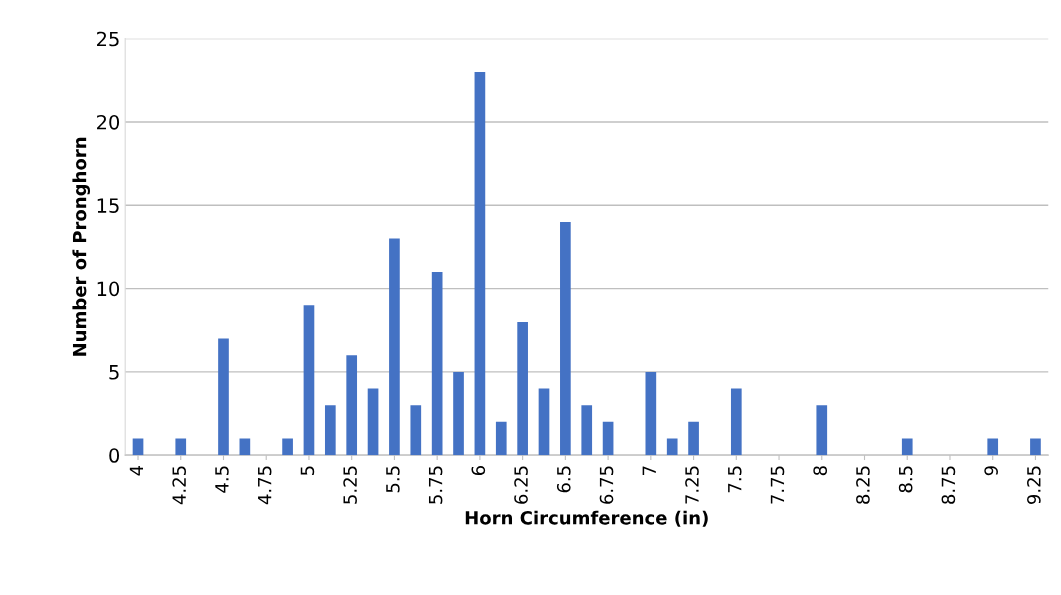 This screenshot has height=595, width=1061. I want to click on x-tick-label: 9.25, so click(1034, 485).